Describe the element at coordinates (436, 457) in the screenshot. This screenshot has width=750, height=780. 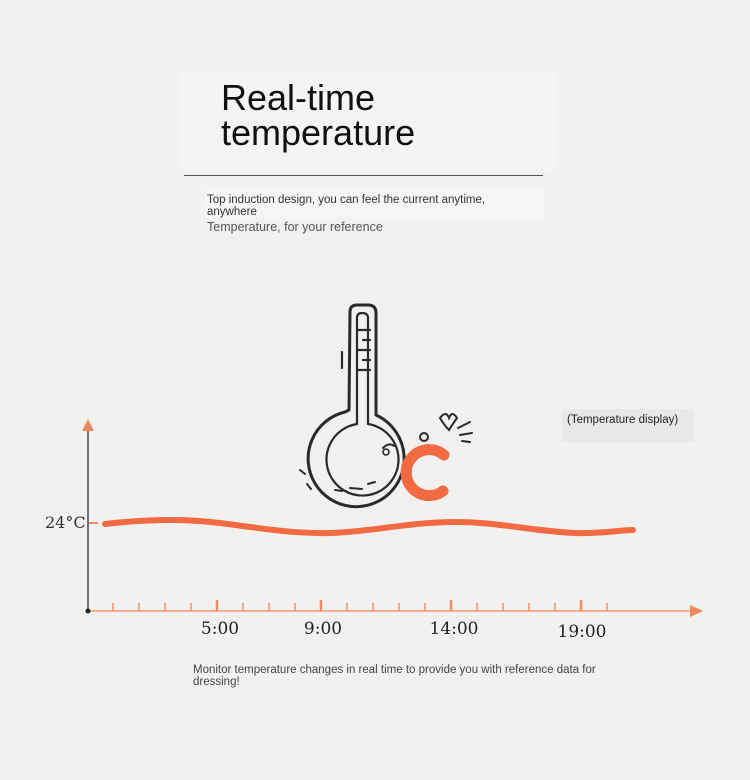
I see `celsius-icon` at that location.